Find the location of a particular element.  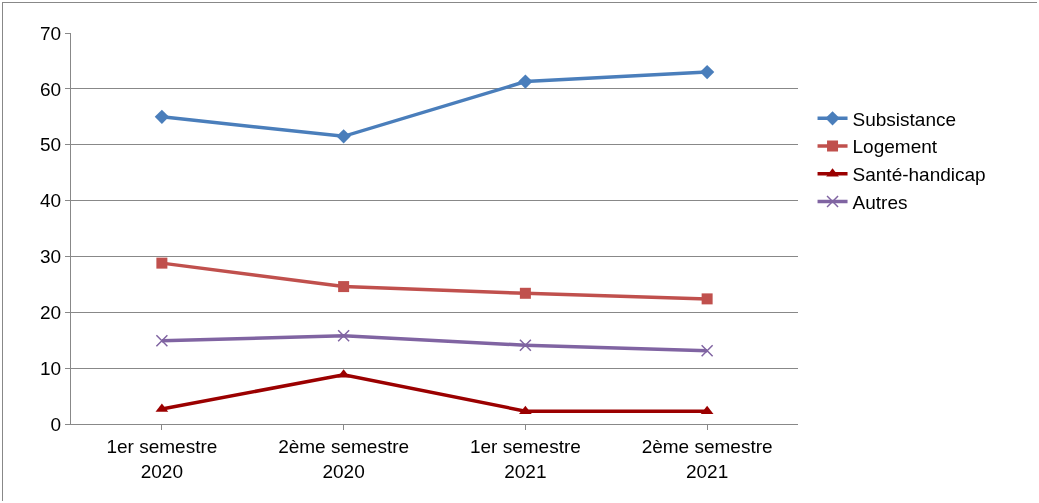

y-tick-label: 60 is located at coordinates (51, 89).